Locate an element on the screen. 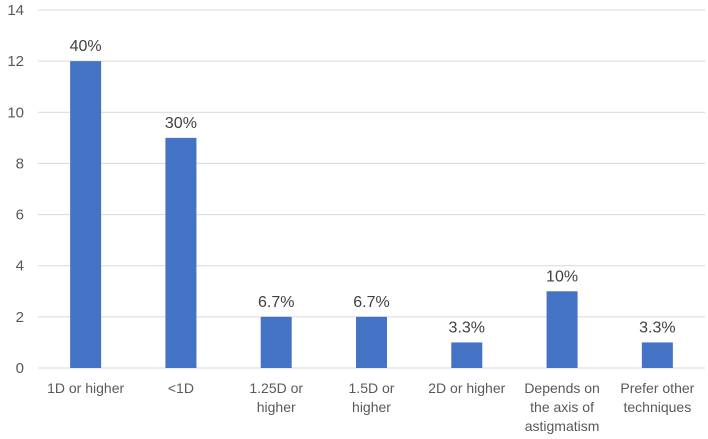 The width and height of the screenshot is (708, 439). y-tick-label: 8 is located at coordinates (20, 163).